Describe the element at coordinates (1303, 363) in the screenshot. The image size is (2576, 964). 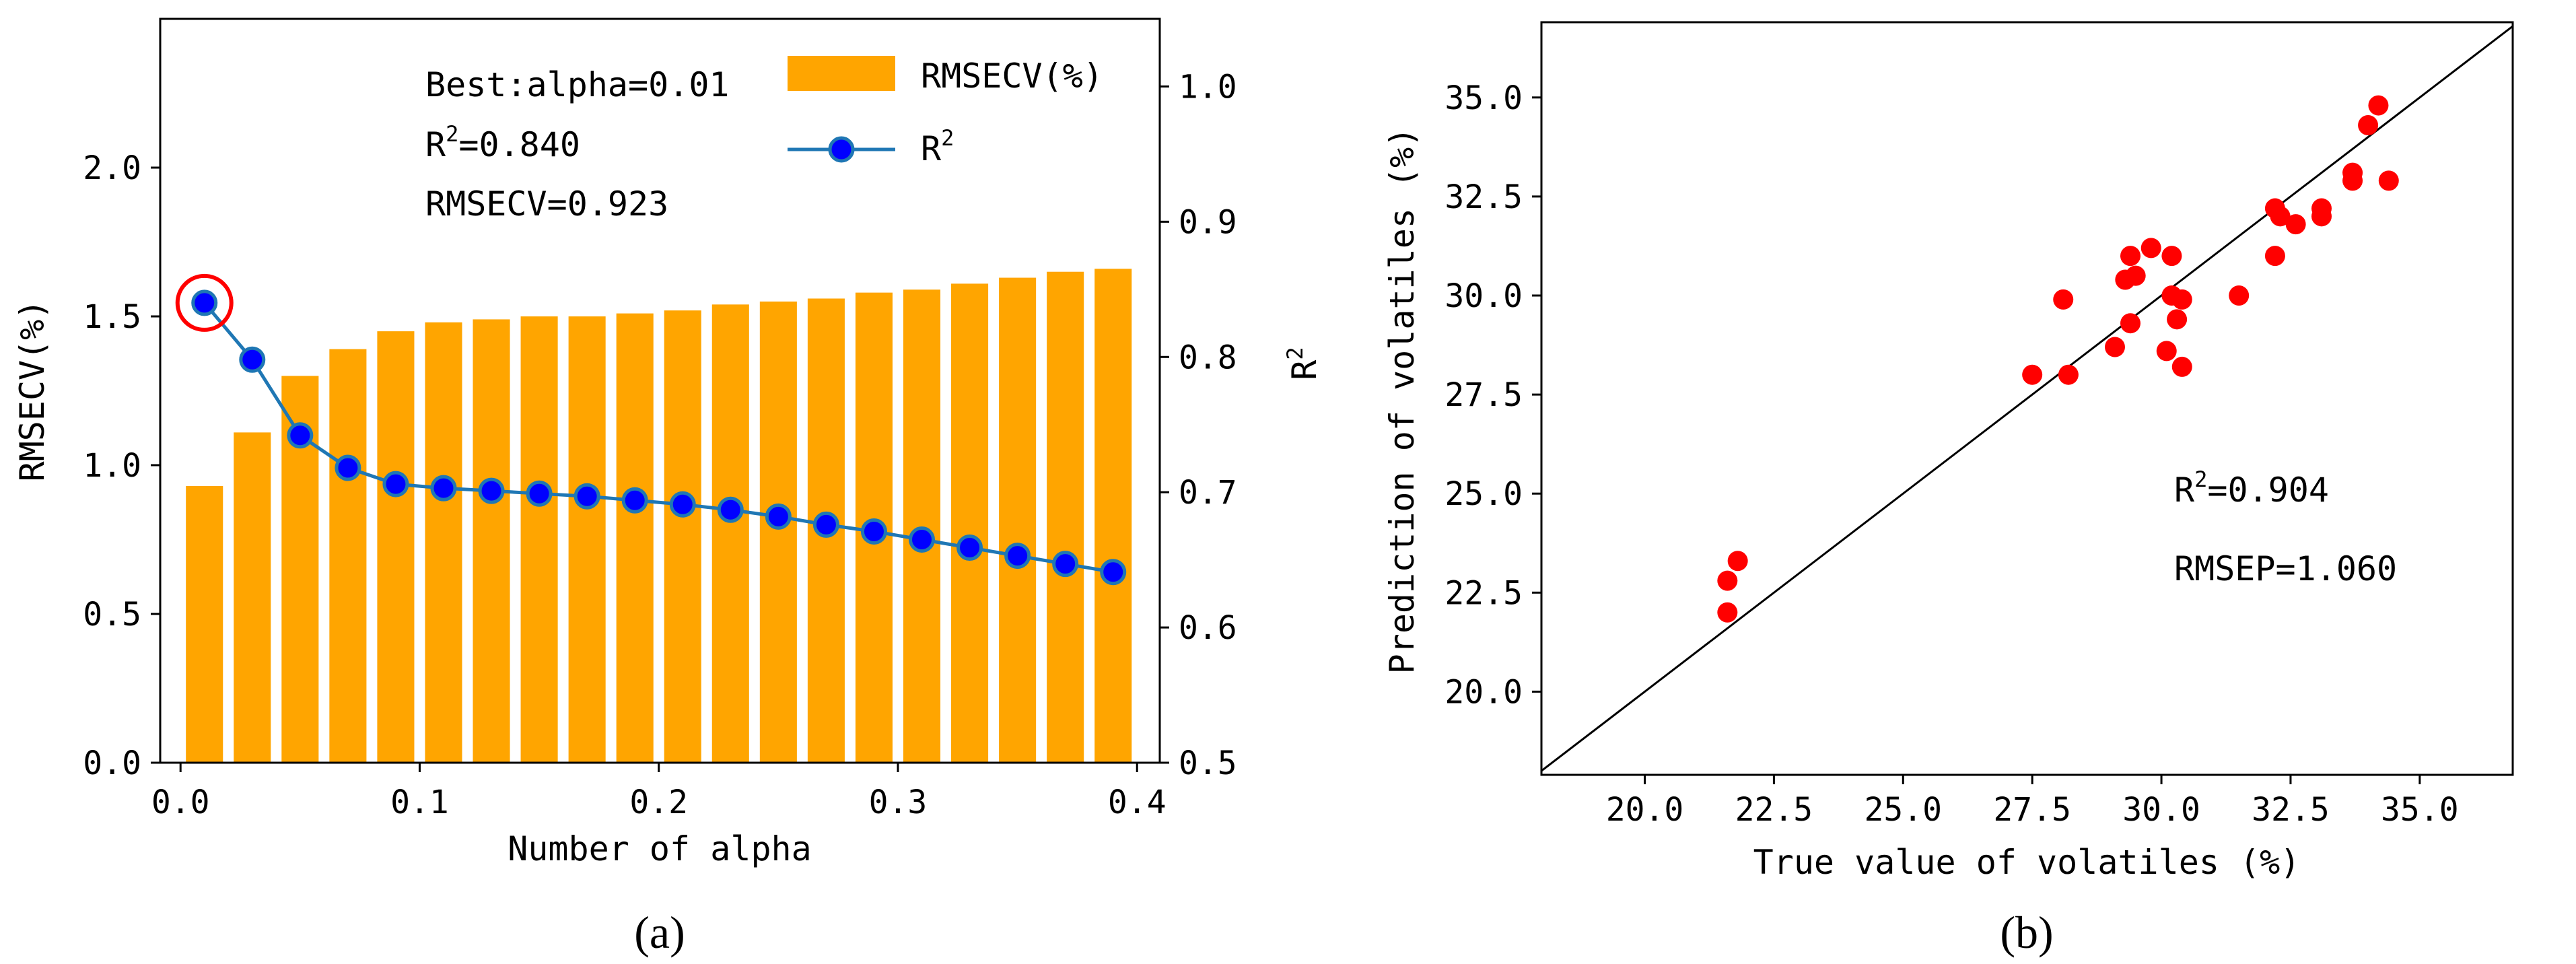
I see `panel-a-right-y-axis-title: R2` at that location.